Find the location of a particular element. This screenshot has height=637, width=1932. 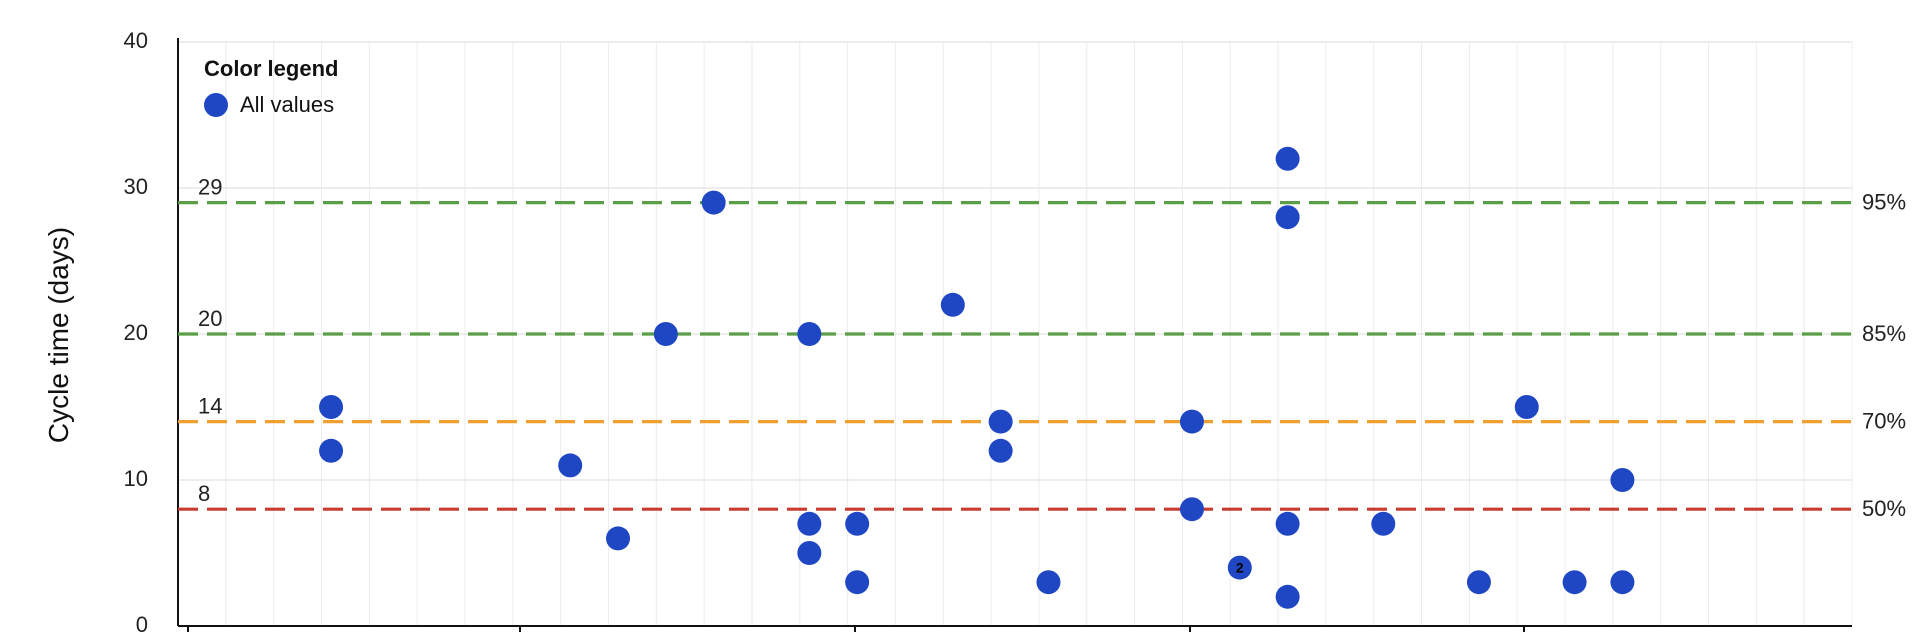

y-tick-label: 10 is located at coordinates (136, 478).